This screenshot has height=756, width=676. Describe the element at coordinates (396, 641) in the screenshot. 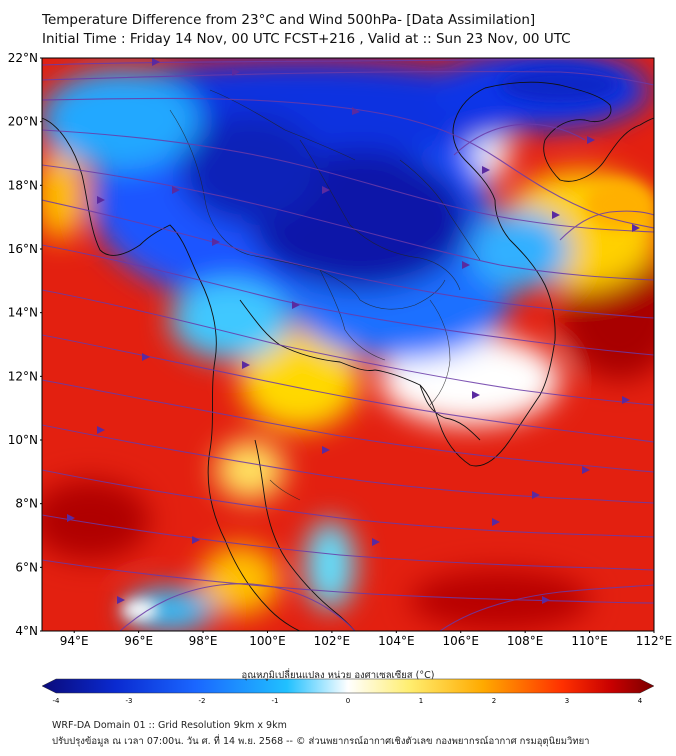

I see `lon-tick-label: 104°E` at that location.